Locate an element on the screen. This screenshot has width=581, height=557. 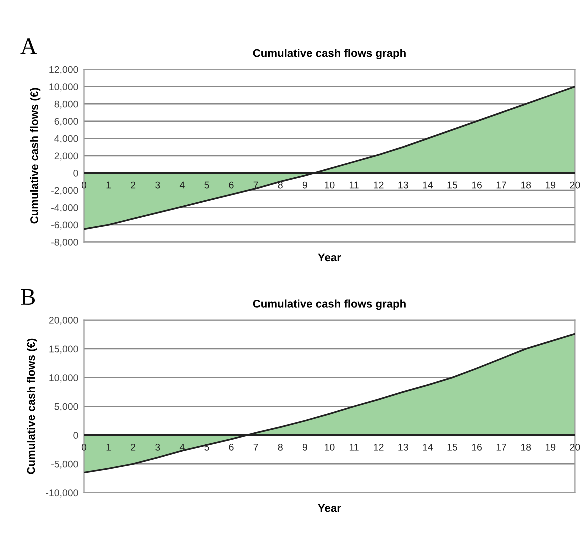
y-tick-label: -2,000 is located at coordinates (65, 191).